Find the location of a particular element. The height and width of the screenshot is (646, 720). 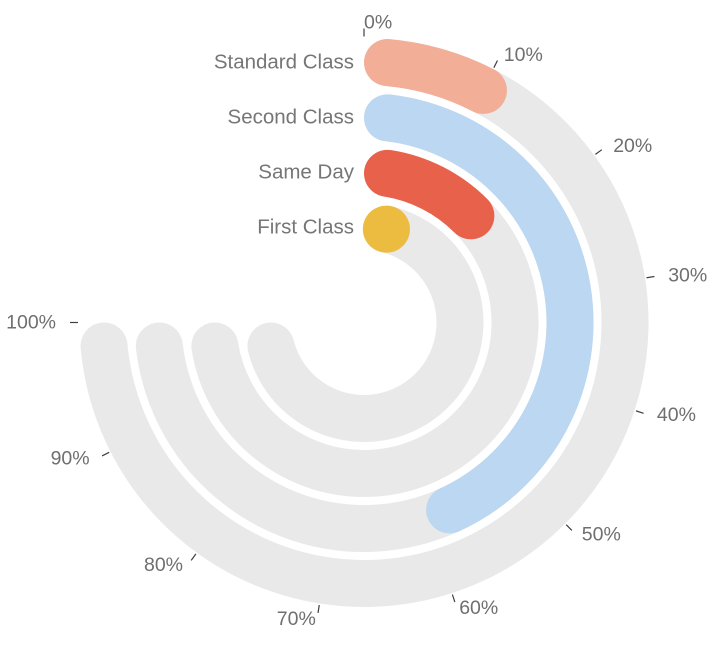

tick-mark-40pct is located at coordinates (639, 412).